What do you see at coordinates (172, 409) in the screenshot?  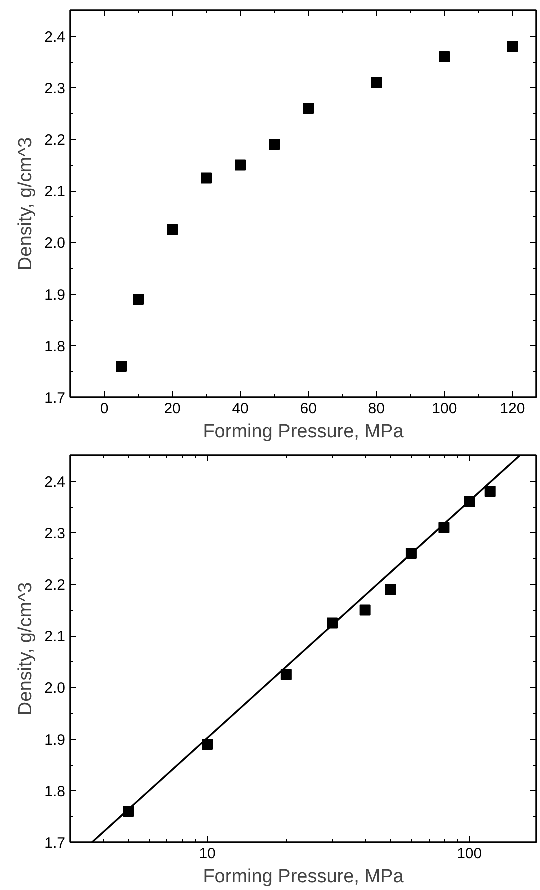 I see `x-tick-label: 20` at bounding box center [172, 409].